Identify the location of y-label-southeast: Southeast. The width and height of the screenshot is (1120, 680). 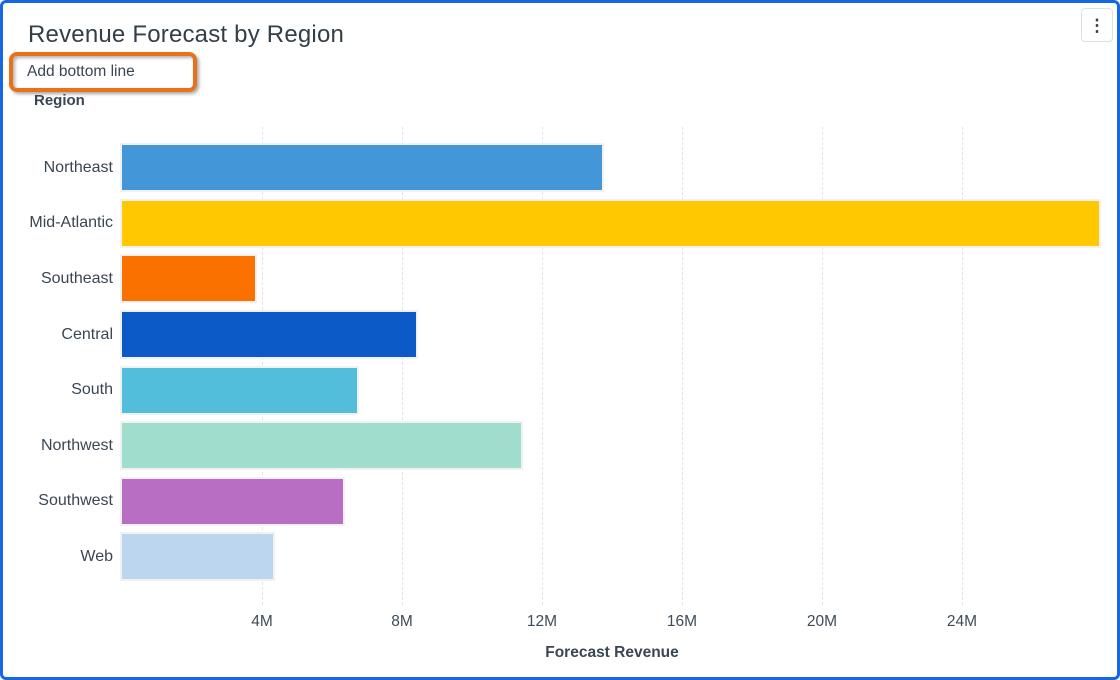
(76, 278).